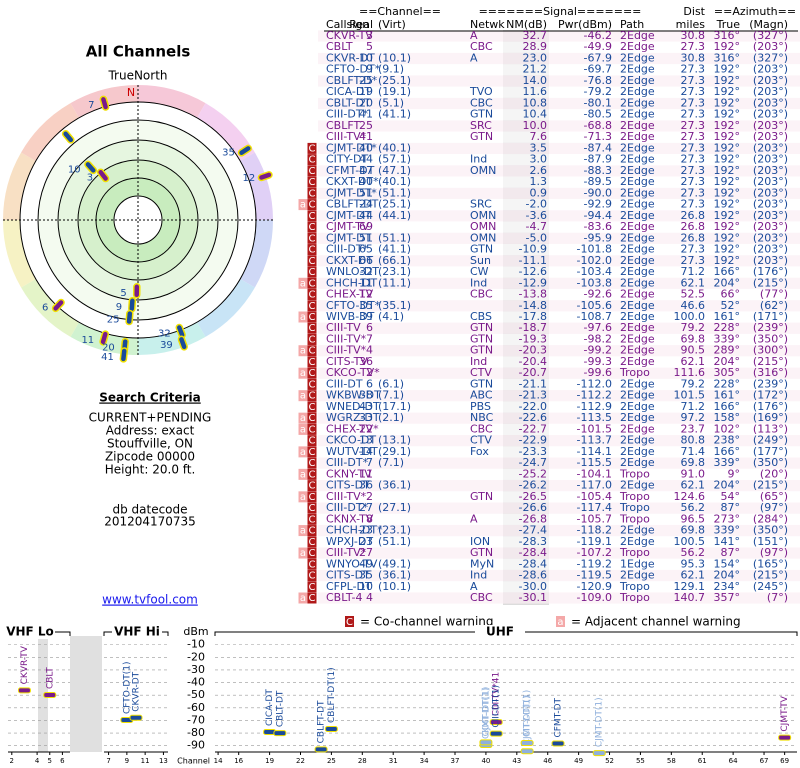  What do you see at coordinates (352, 80) in the screenshot?
I see `cell: CBLFT-D*` at bounding box center [352, 80].